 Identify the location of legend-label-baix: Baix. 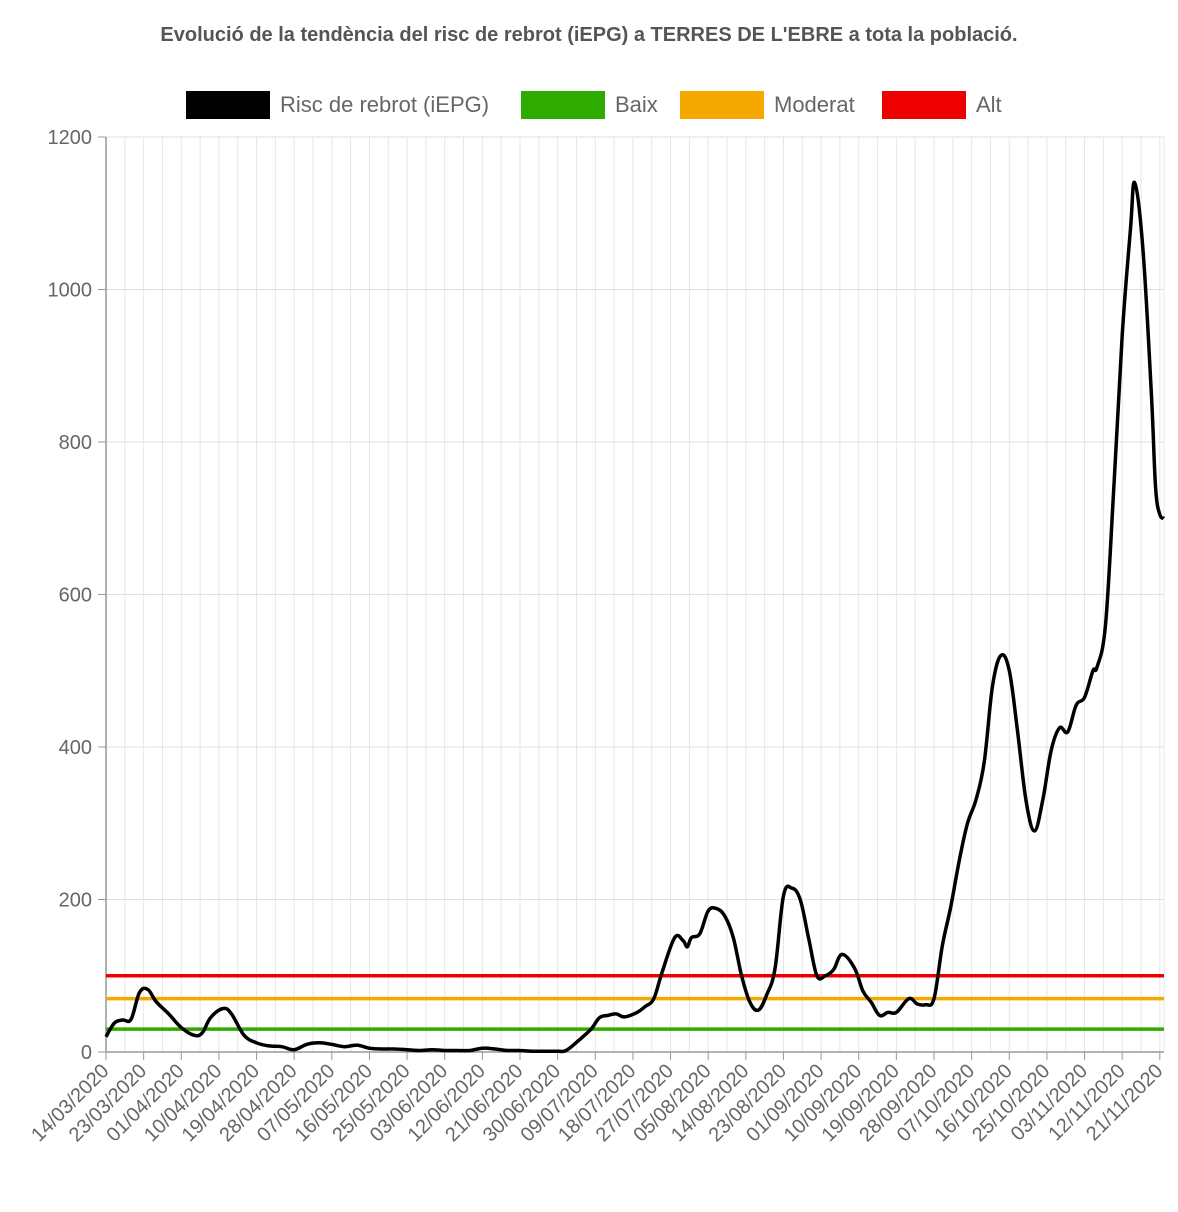
(636, 104).